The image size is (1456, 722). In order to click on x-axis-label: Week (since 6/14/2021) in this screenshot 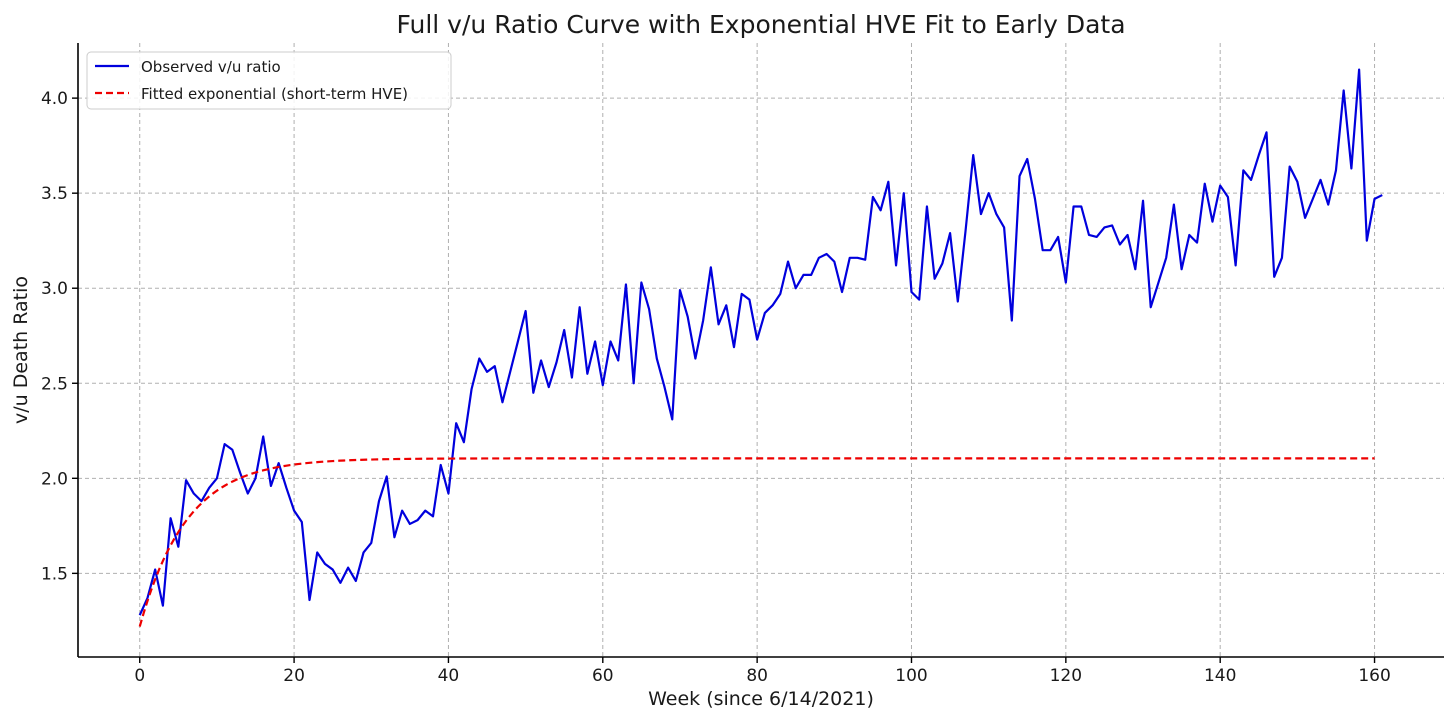, I will do `click(761, 699)`.